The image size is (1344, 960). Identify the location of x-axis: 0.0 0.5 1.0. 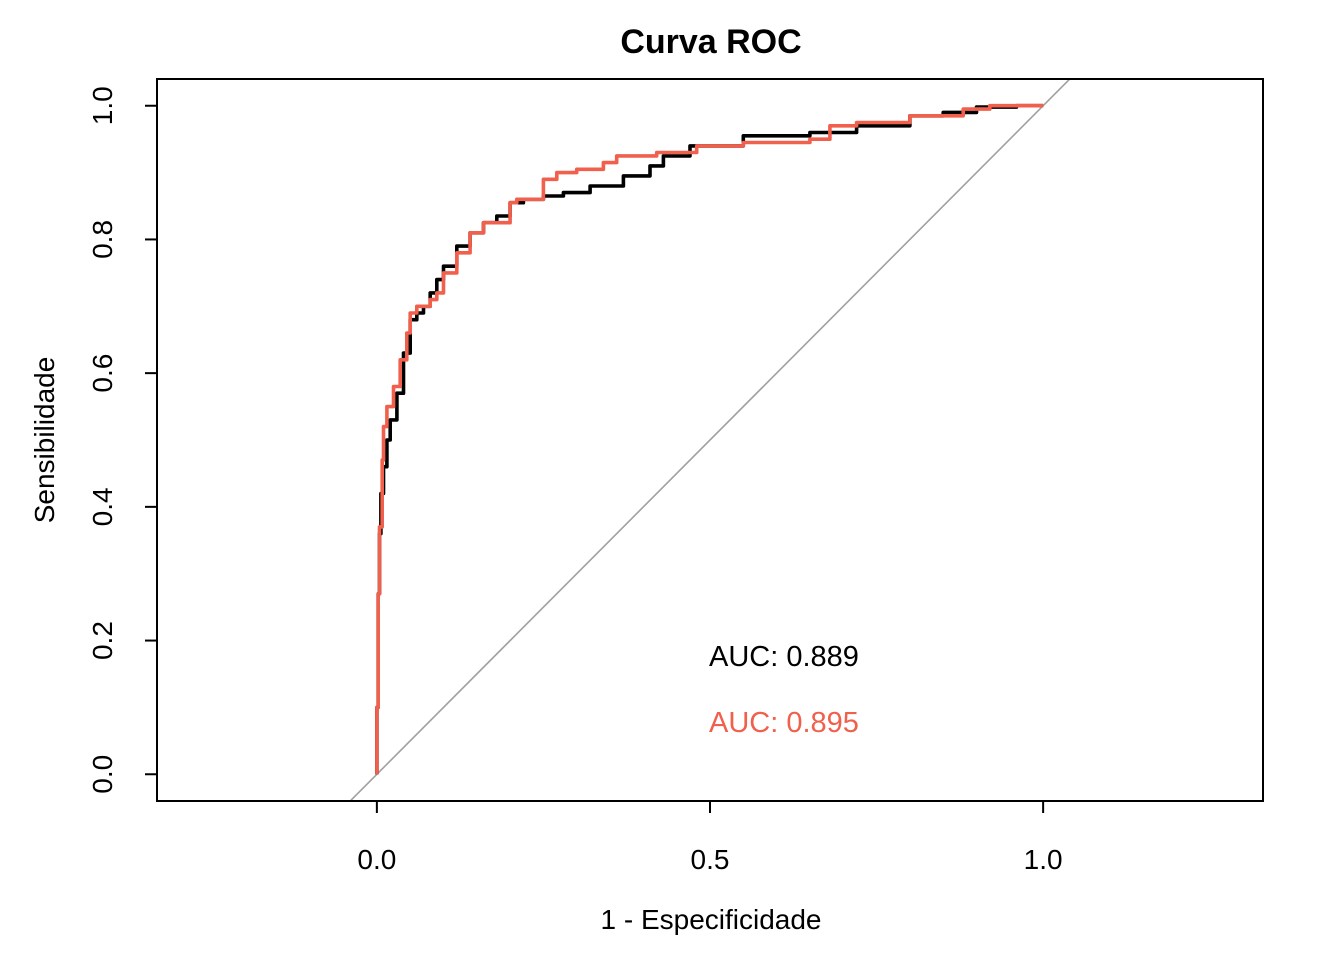
(710, 838).